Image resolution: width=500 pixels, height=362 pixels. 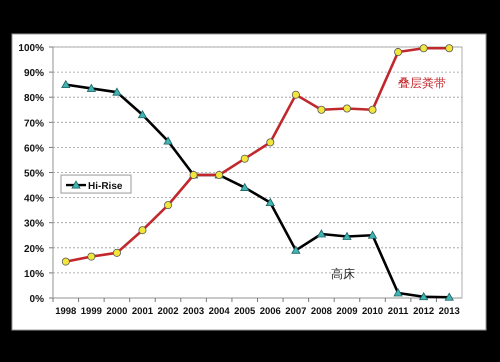 What do you see at coordinates (34, 98) in the screenshot?
I see `y-tick-label: 80%` at bounding box center [34, 98].